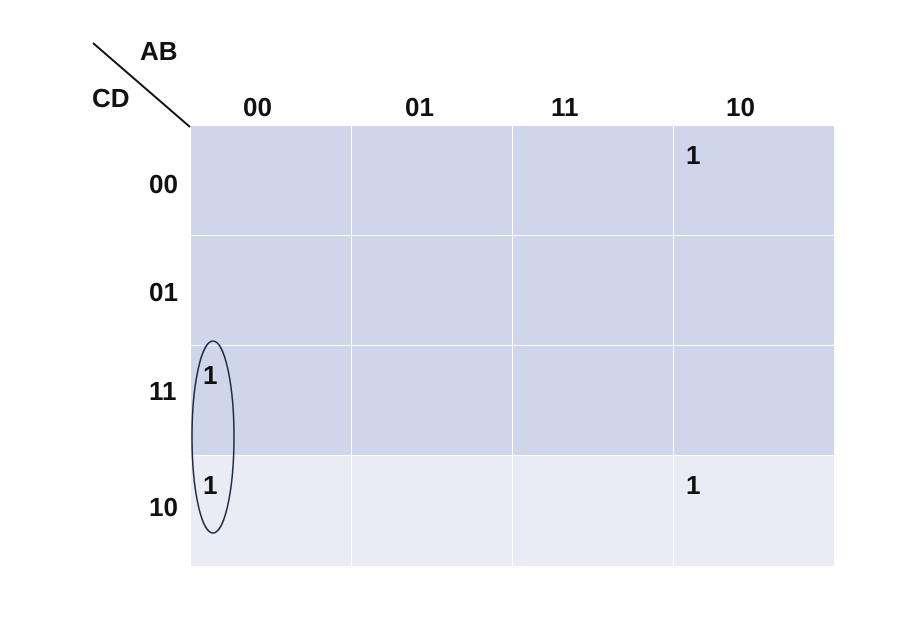  I want to click on kmap-cell-r1-c2, so click(593, 291).